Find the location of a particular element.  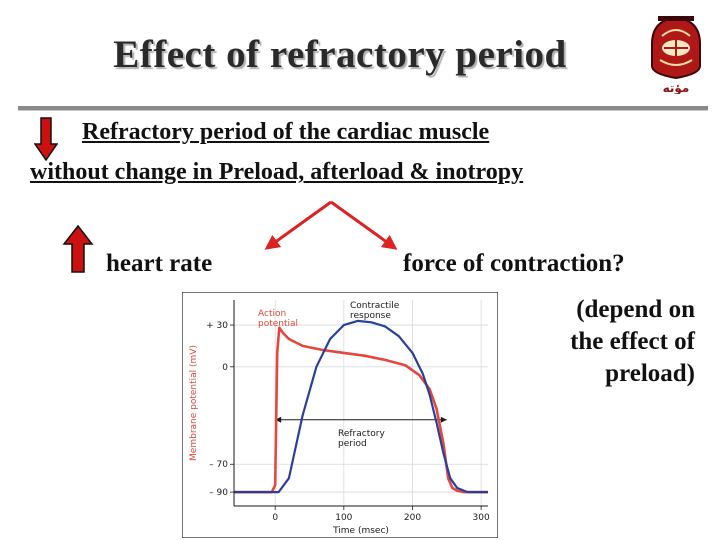

chart-gridlines is located at coordinates (361, 403).